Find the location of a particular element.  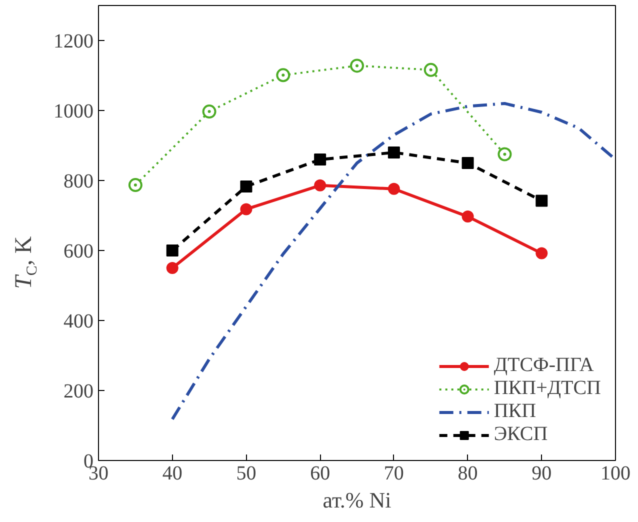

legend-label: ПКП+ДТСП is located at coordinates (547, 388).